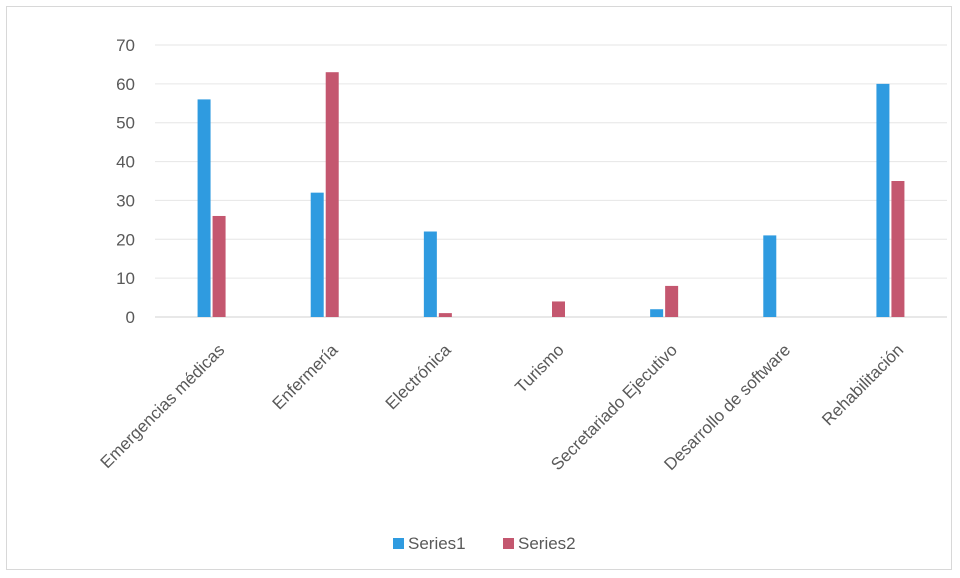 This screenshot has height=578, width=960. What do you see at coordinates (125, 84) in the screenshot?
I see `y-tick-label: 60` at bounding box center [125, 84].